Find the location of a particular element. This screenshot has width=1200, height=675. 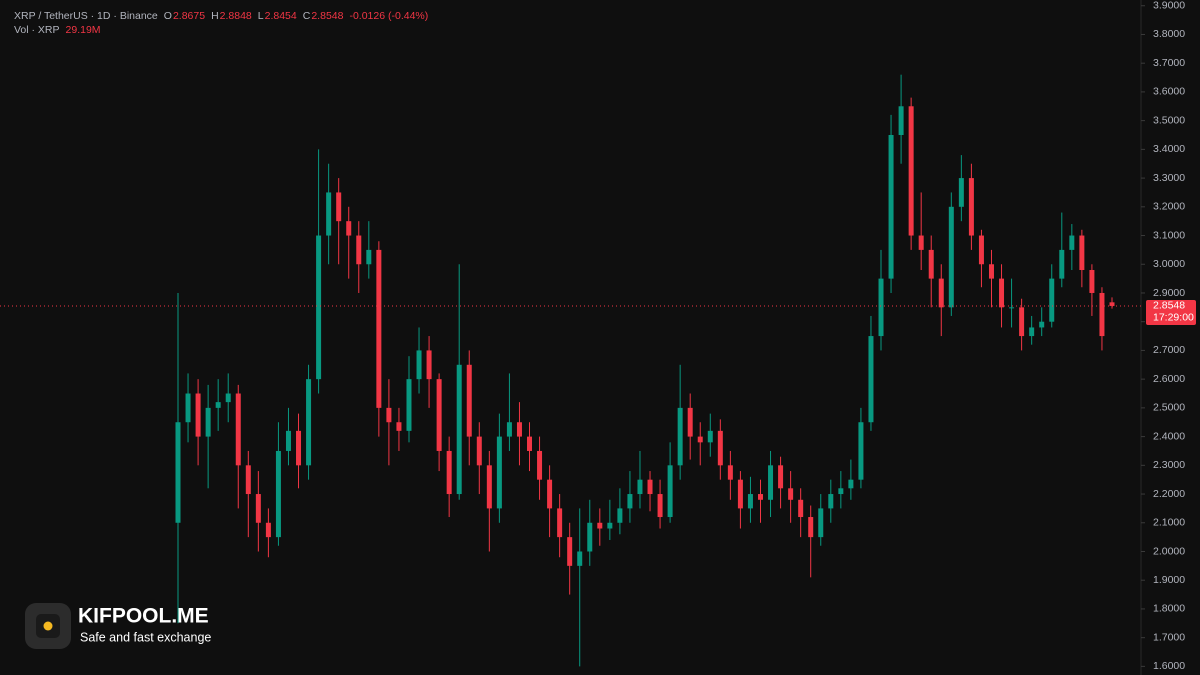

y-tick-label: 3.7000 is located at coordinates (1169, 63).